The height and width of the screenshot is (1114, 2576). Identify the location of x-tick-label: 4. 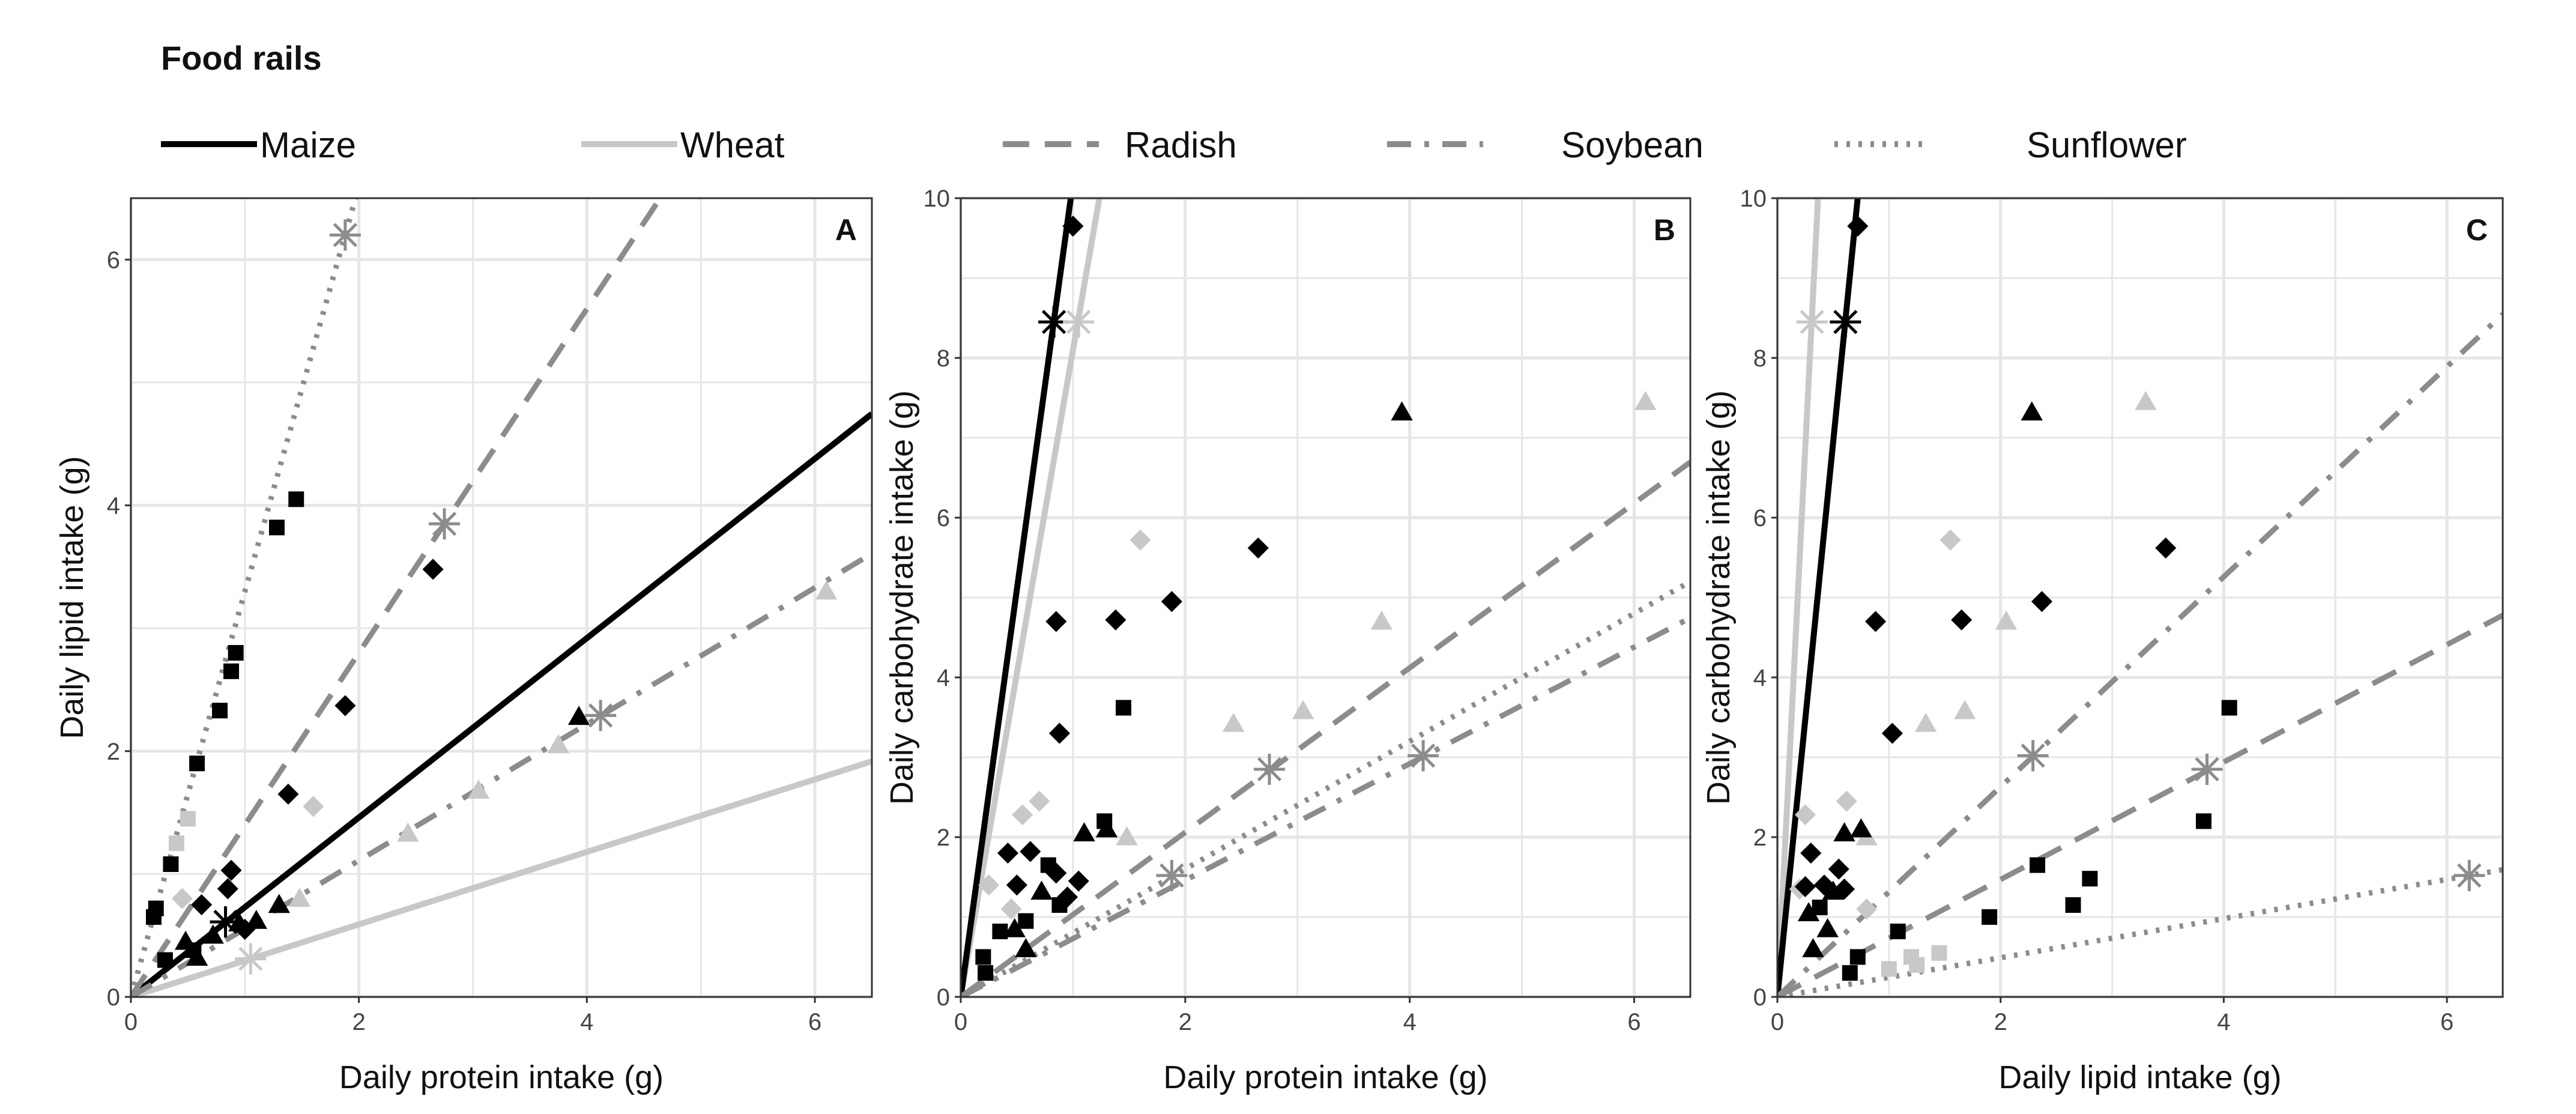
(1409, 1022).